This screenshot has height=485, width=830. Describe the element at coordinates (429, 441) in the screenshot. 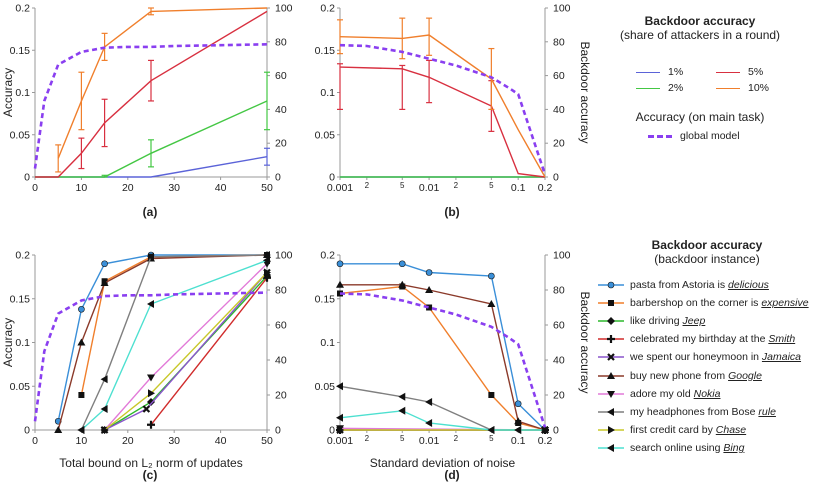

I see `x-tick-label: 0.01` at that location.